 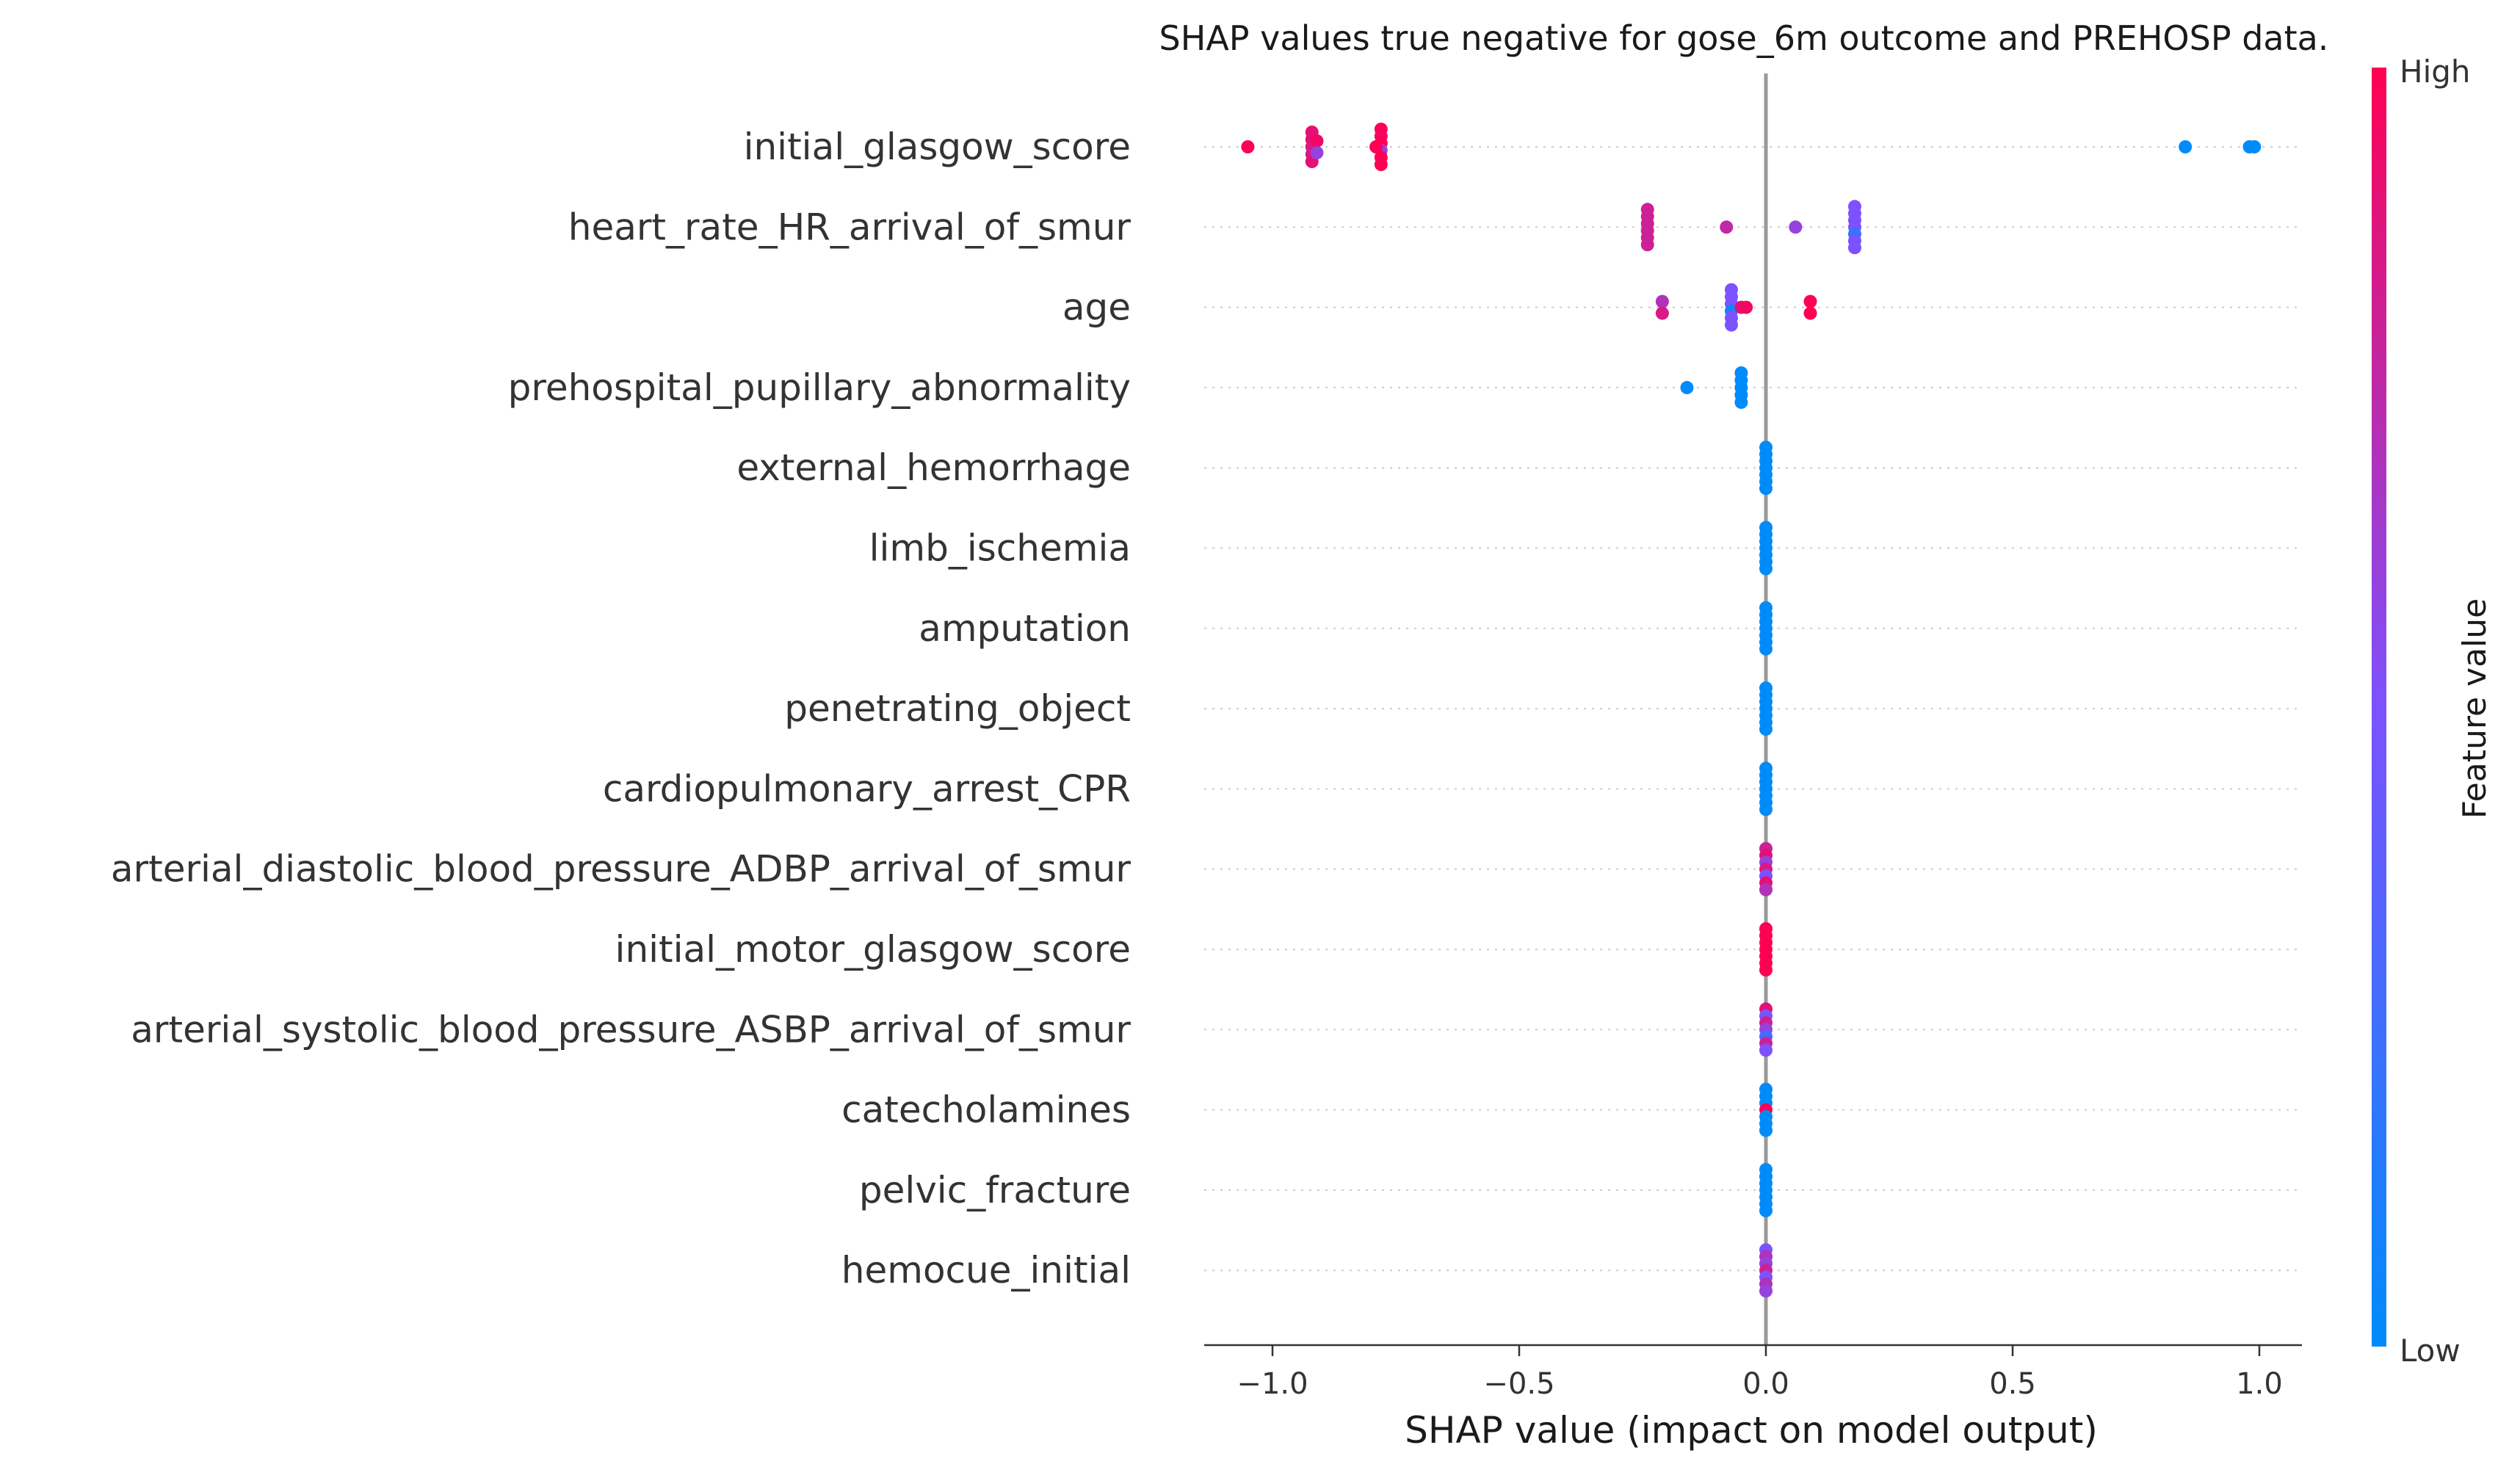 What do you see at coordinates (2259, 1384) in the screenshot?
I see `x-tick-label: 1.0` at bounding box center [2259, 1384].